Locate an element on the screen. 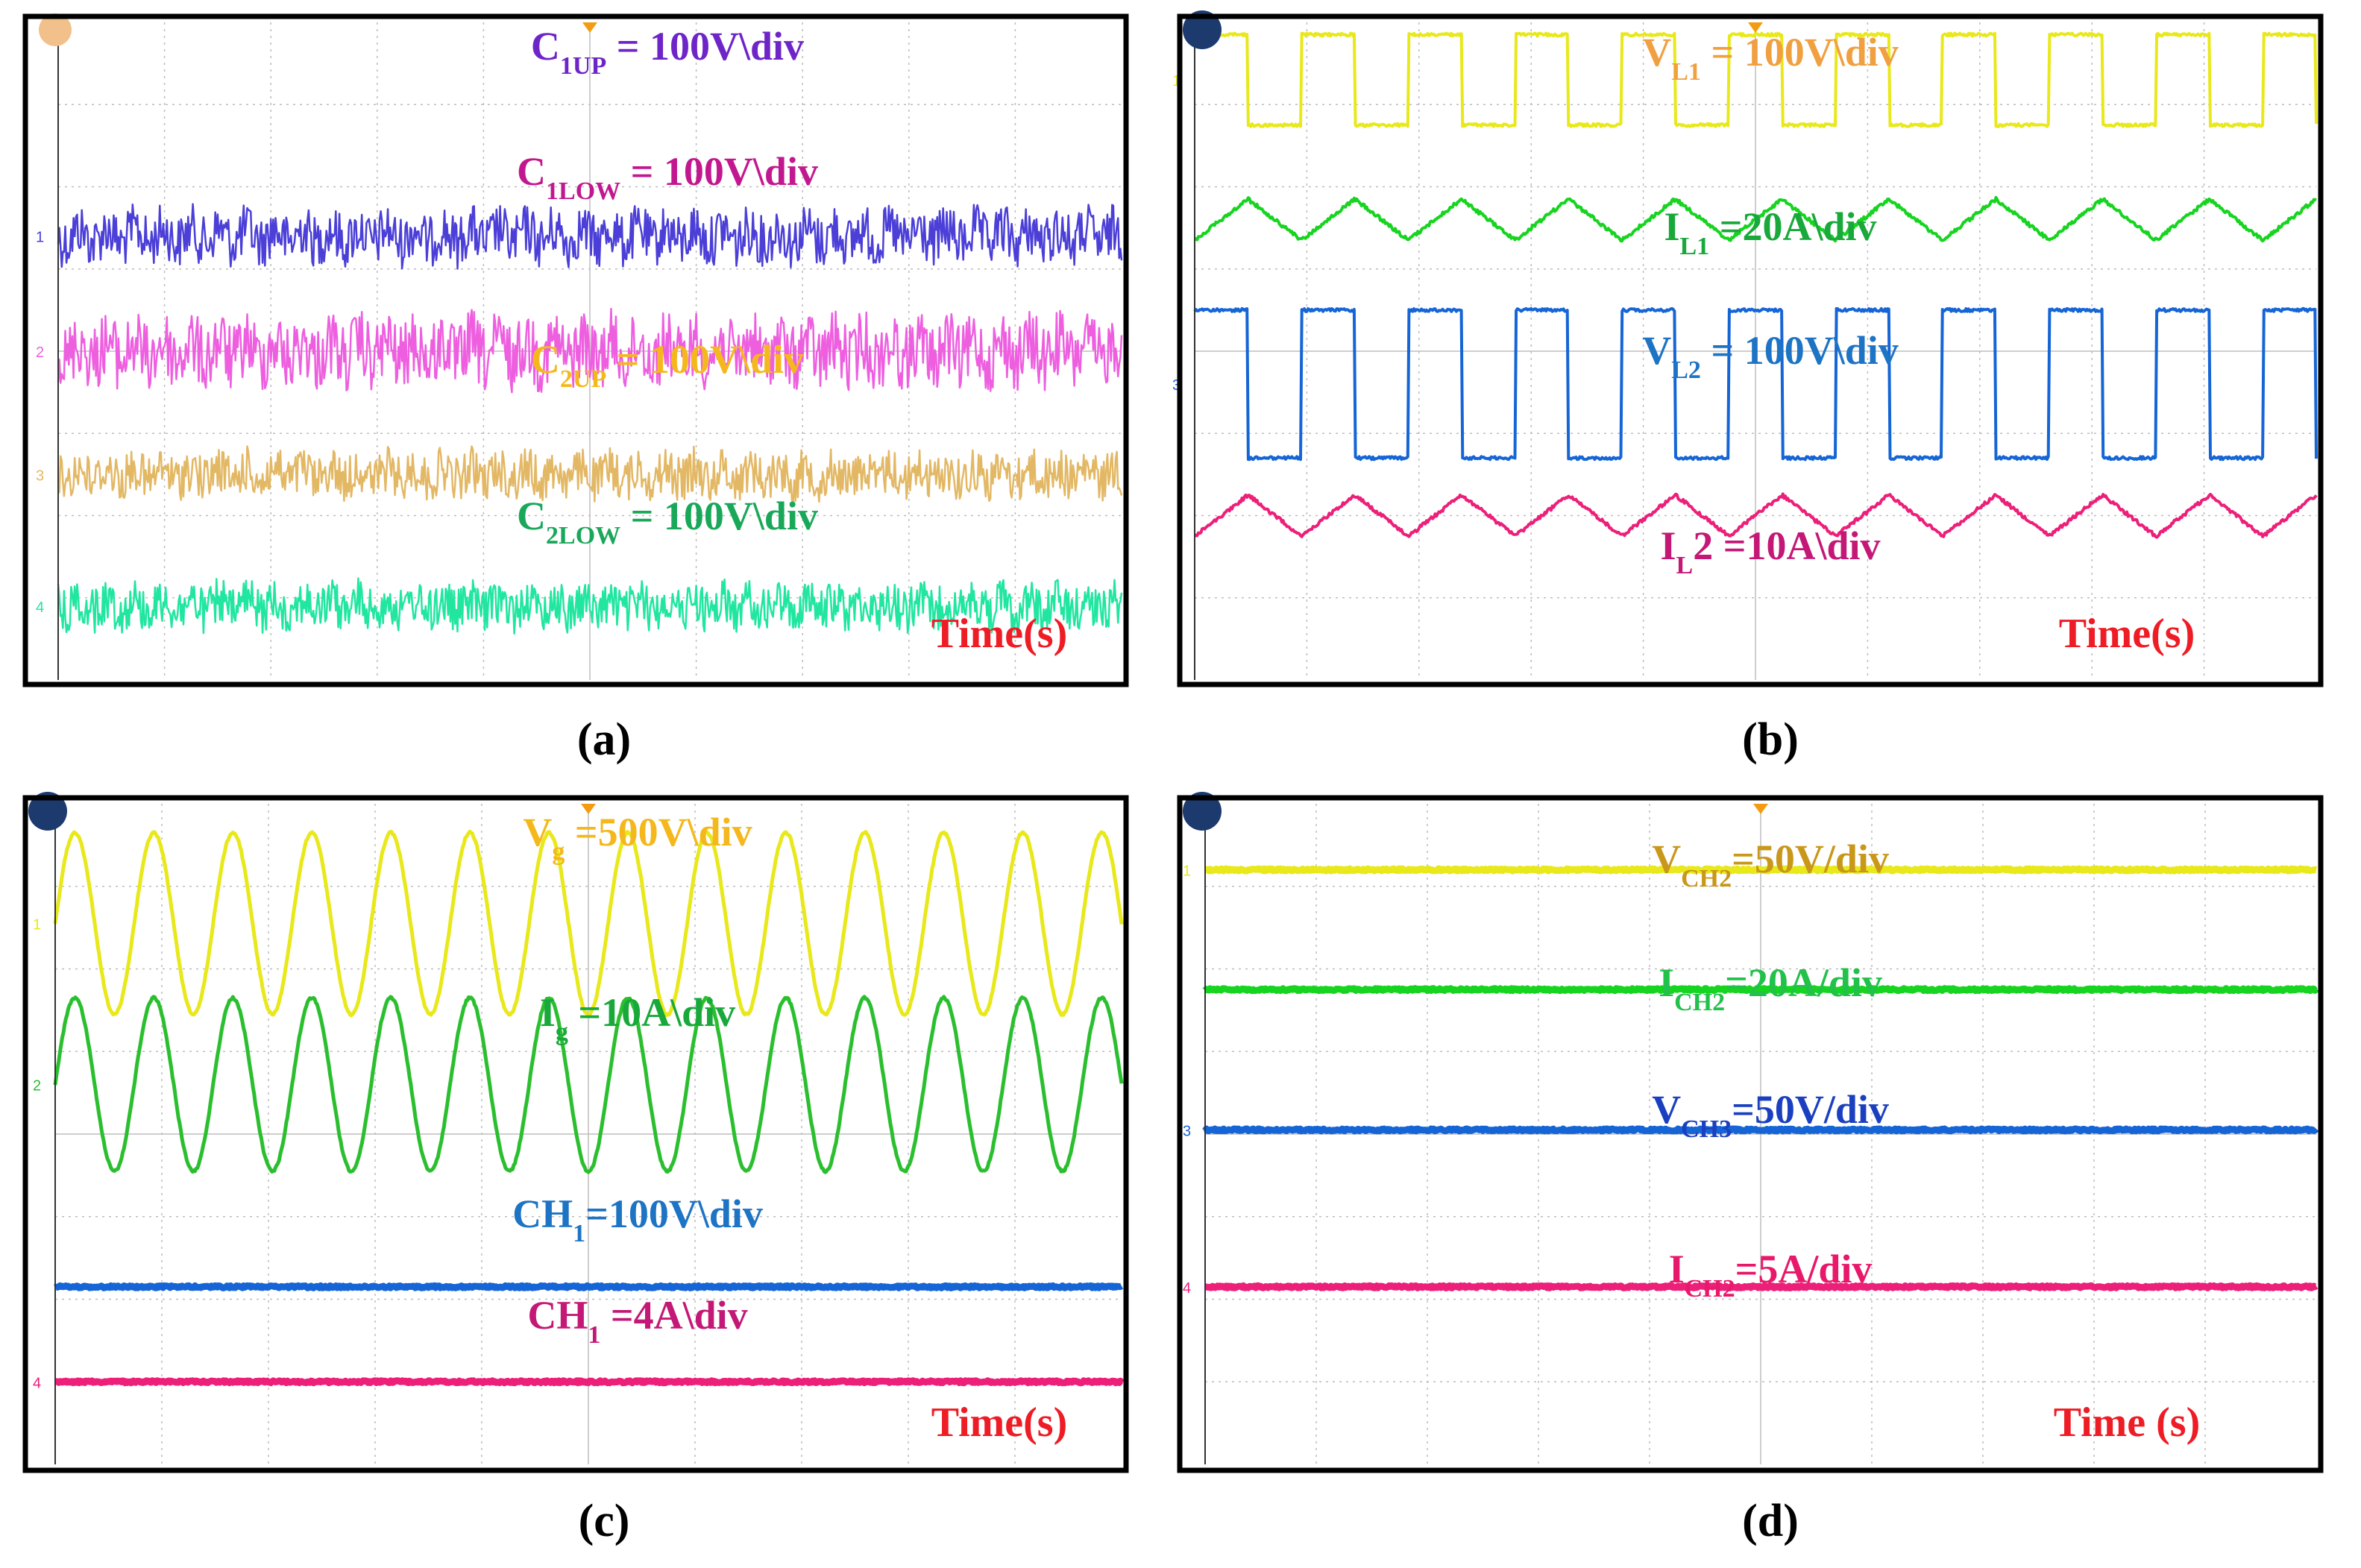 This screenshot has height=1568, width=2361. series-label-rest: =10A\div is located at coordinates (651, 1012).